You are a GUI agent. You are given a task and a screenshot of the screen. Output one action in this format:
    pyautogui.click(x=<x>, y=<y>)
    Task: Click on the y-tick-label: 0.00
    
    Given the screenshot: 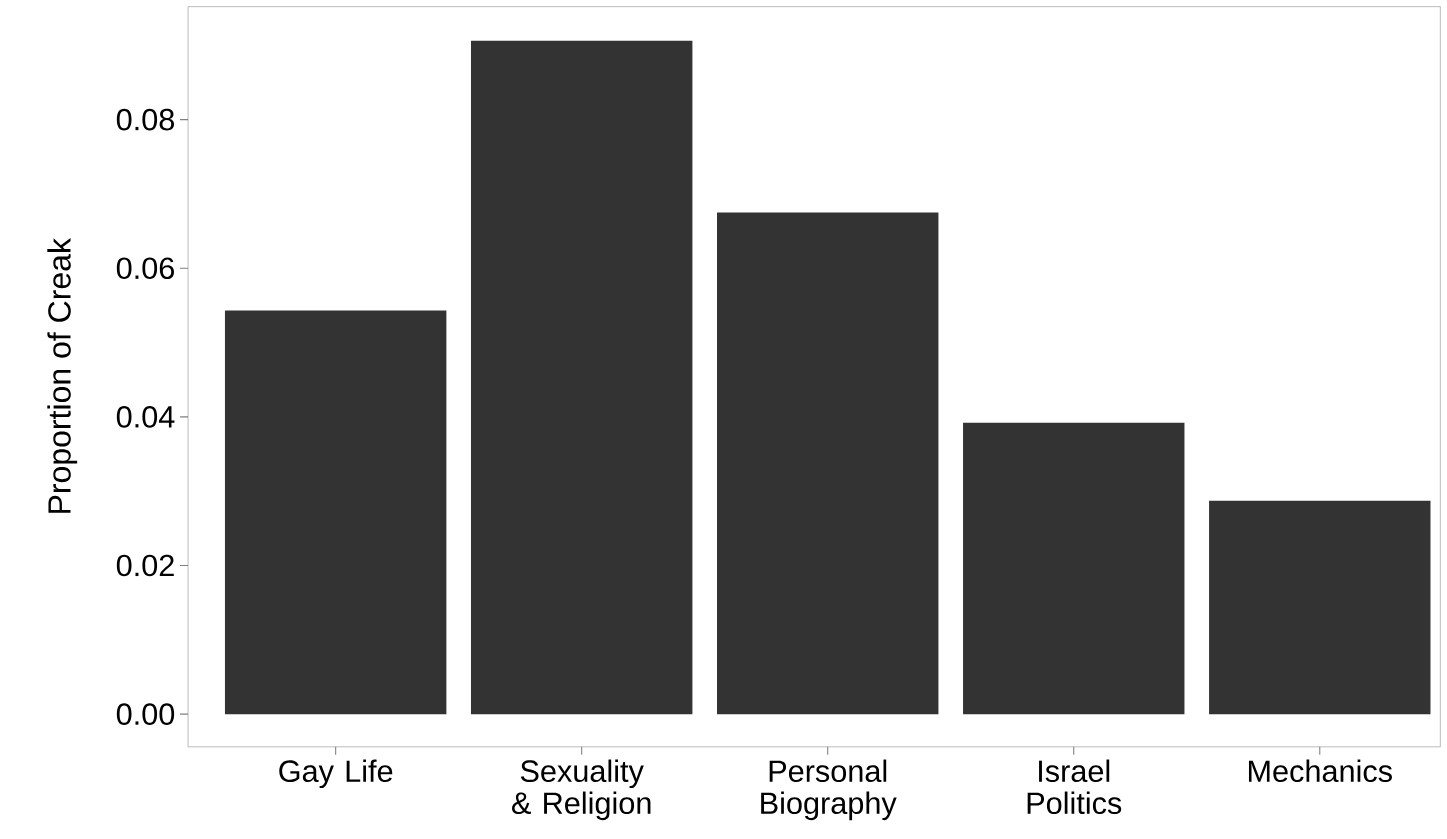 What is the action you would take?
    pyautogui.click(x=145, y=714)
    